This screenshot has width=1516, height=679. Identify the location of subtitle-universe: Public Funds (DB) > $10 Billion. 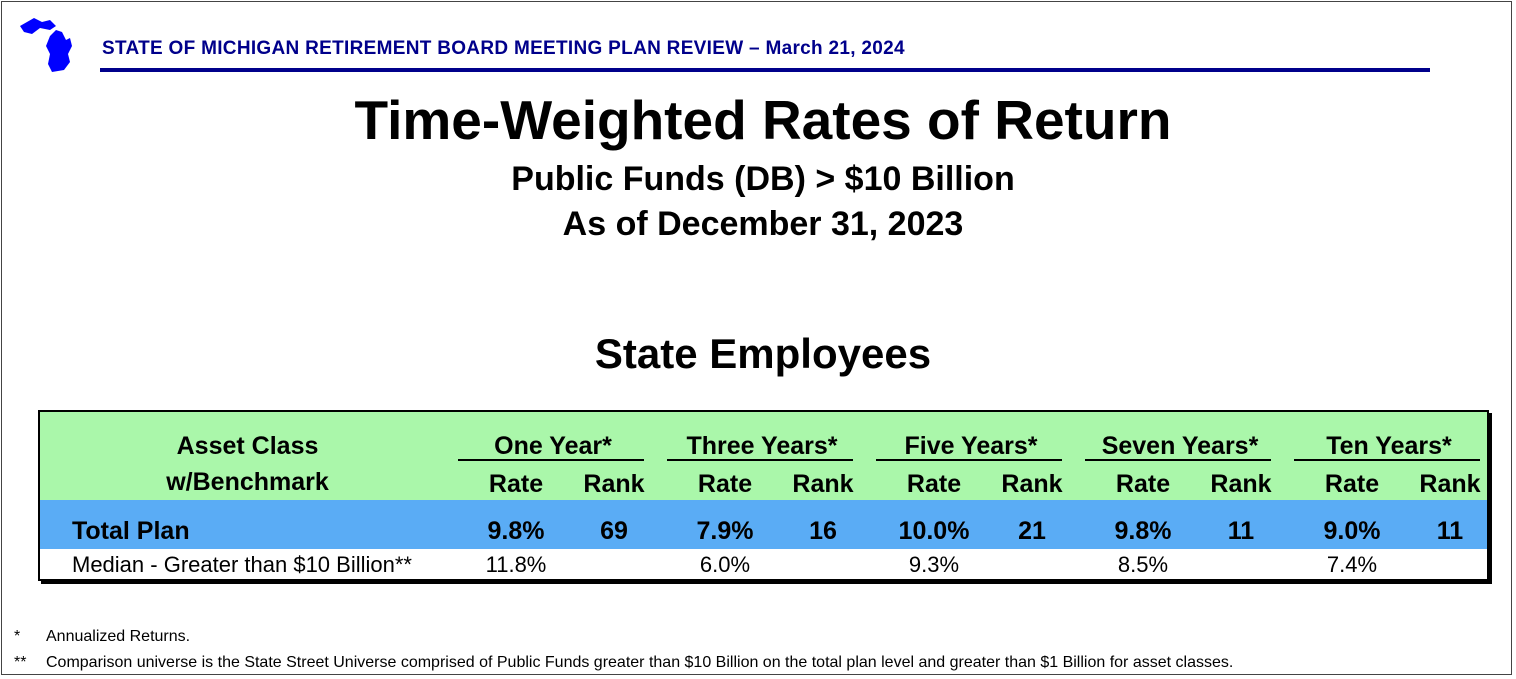
(763, 179).